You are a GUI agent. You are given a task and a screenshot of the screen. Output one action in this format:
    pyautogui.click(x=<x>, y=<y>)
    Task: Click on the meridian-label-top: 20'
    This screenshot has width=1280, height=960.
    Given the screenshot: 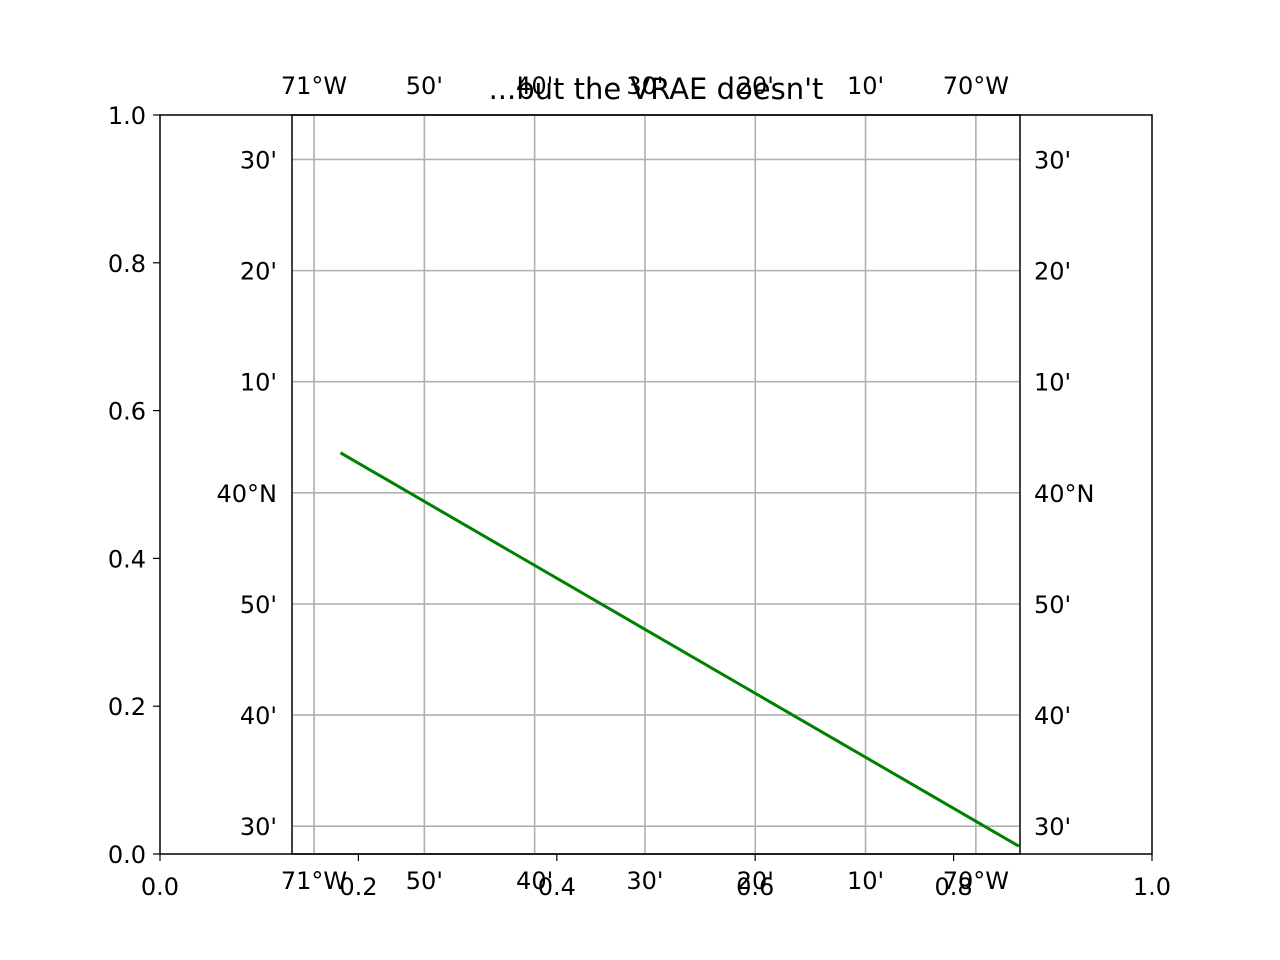 What is the action you would take?
    pyautogui.click(x=755, y=86)
    